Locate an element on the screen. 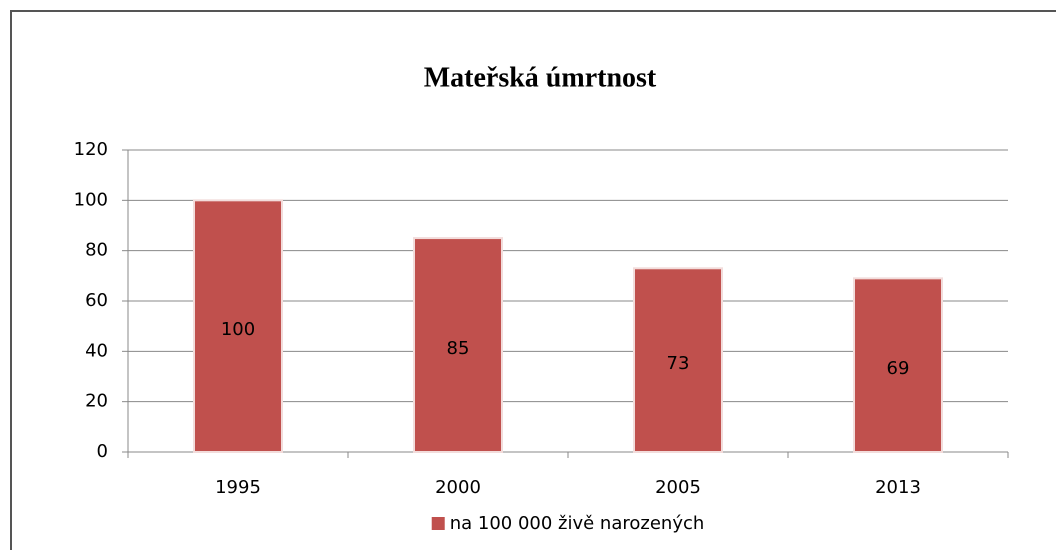  x-tick-label: 2000 is located at coordinates (458, 487).